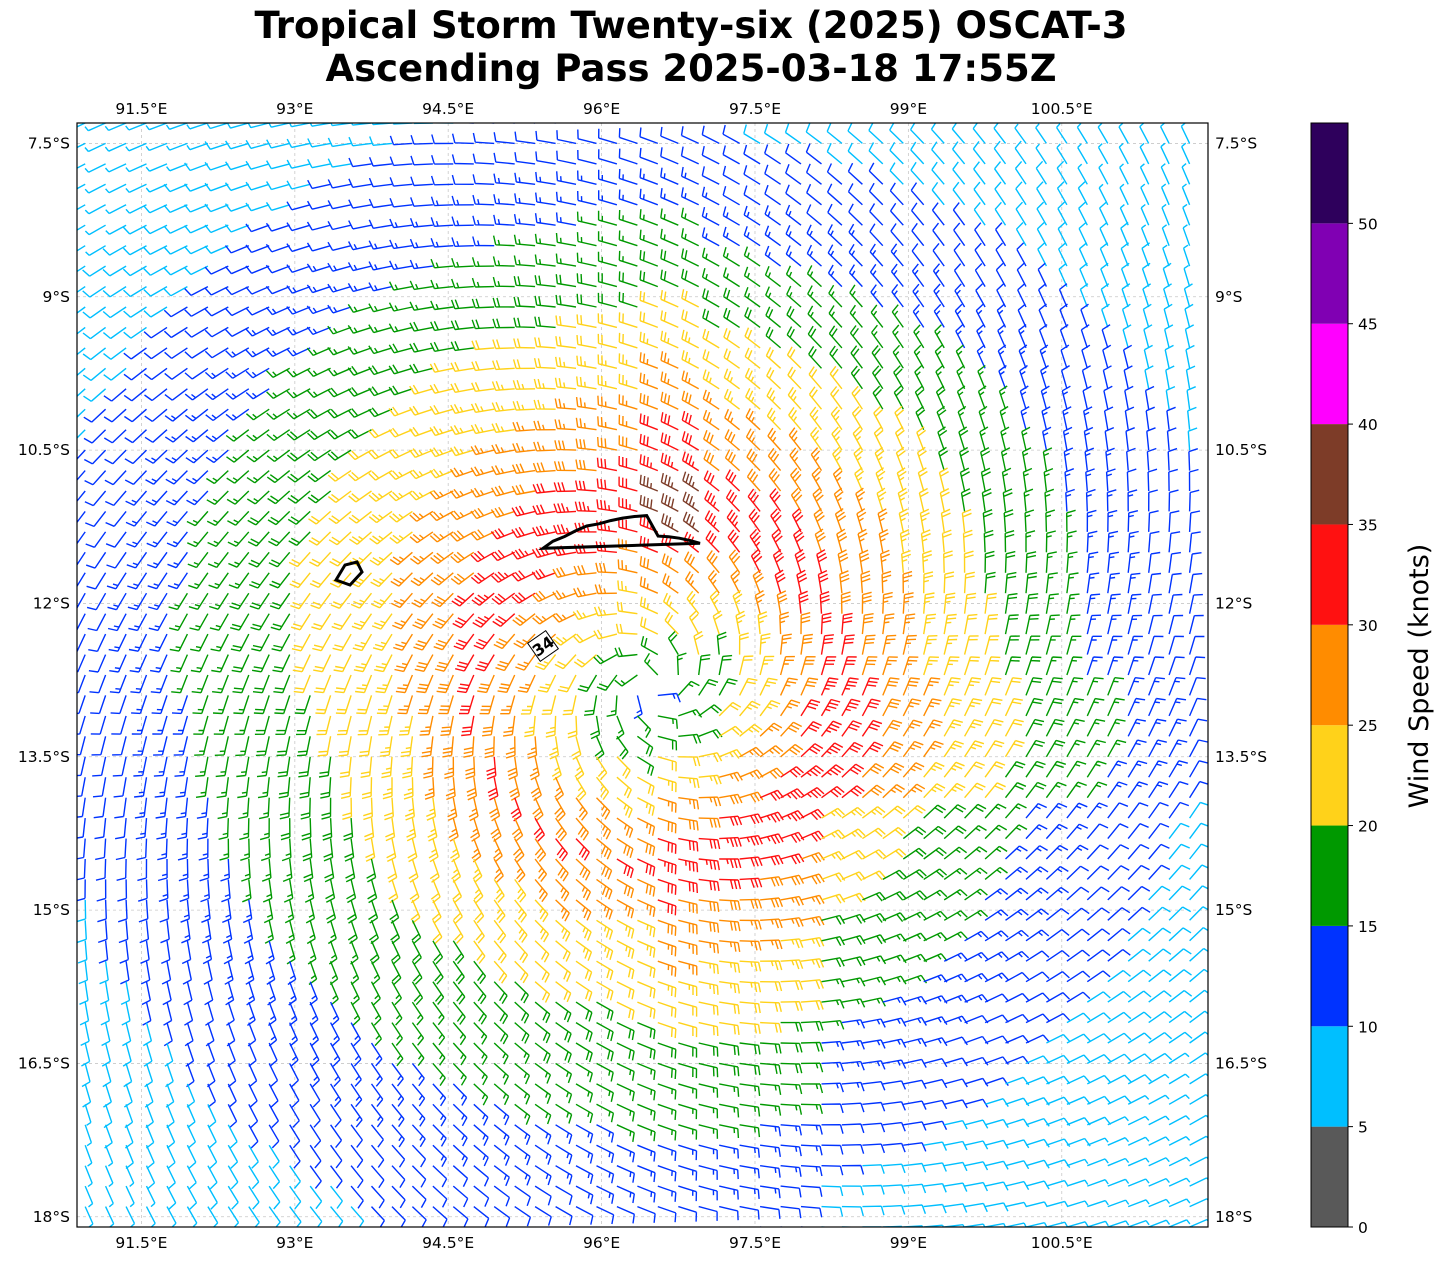  Describe the element at coordinates (1368, 325) in the screenshot. I see `colorbar-tick-label: 45` at that location.